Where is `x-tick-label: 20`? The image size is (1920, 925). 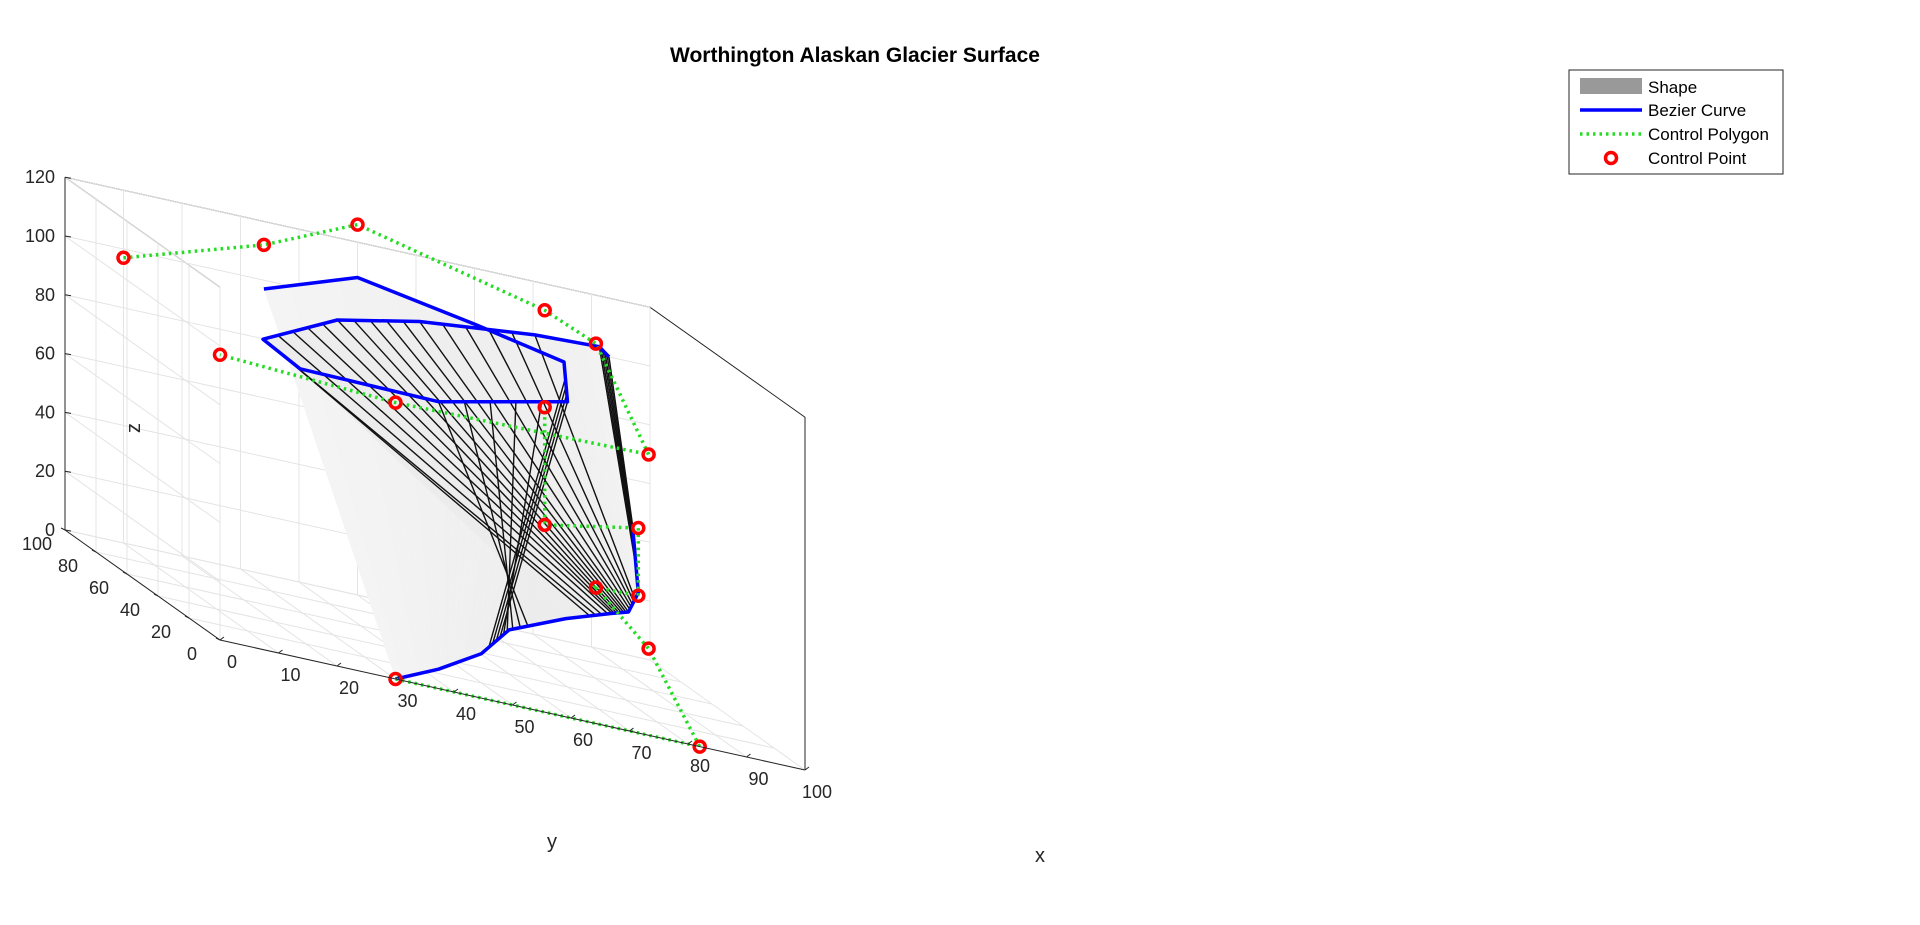 x-tick-label: 20 is located at coordinates (349, 688).